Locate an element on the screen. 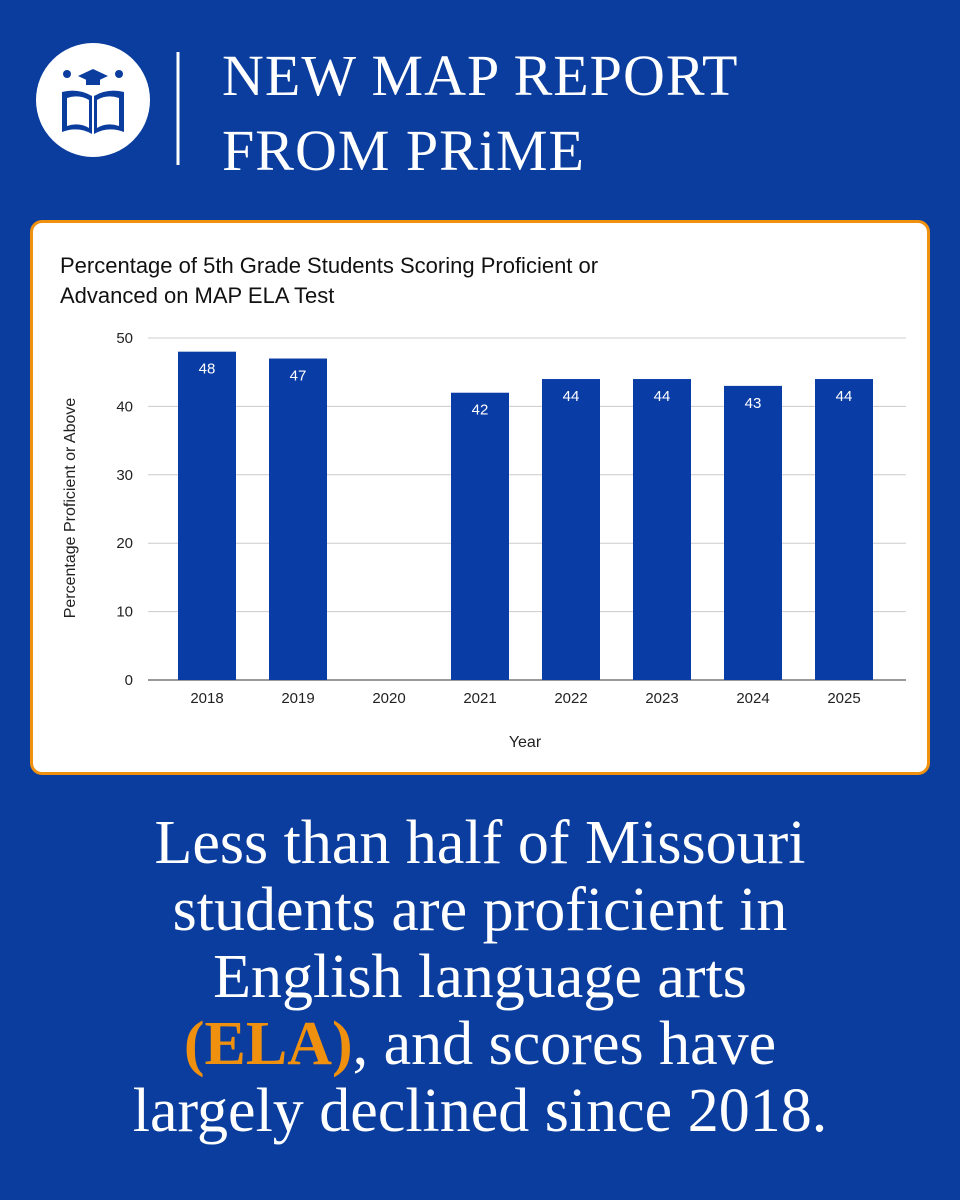  caption-line: English language arts is located at coordinates (480, 977).